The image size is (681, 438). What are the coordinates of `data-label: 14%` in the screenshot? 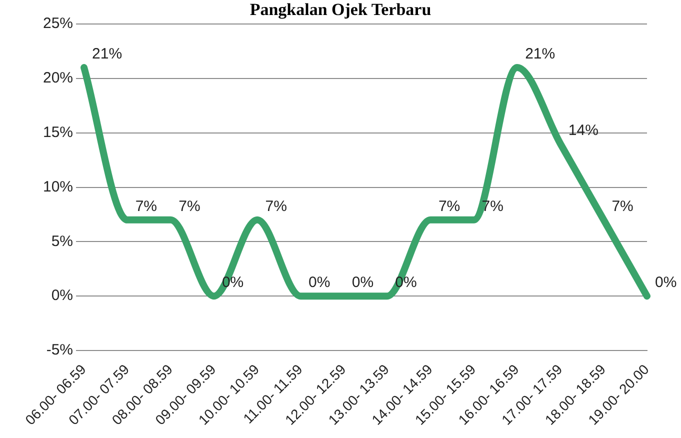 It's located at (583, 130).